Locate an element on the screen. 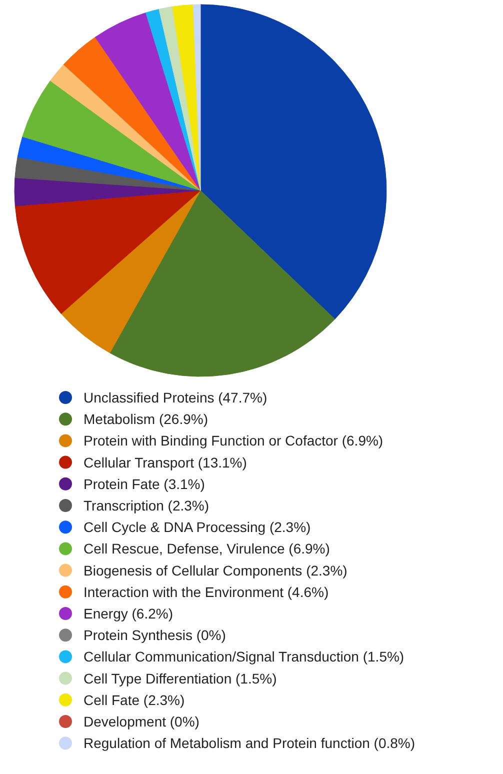 The height and width of the screenshot is (774, 503). legend-label: Biogenesis of Cellular Components (2.3%) is located at coordinates (216, 570).